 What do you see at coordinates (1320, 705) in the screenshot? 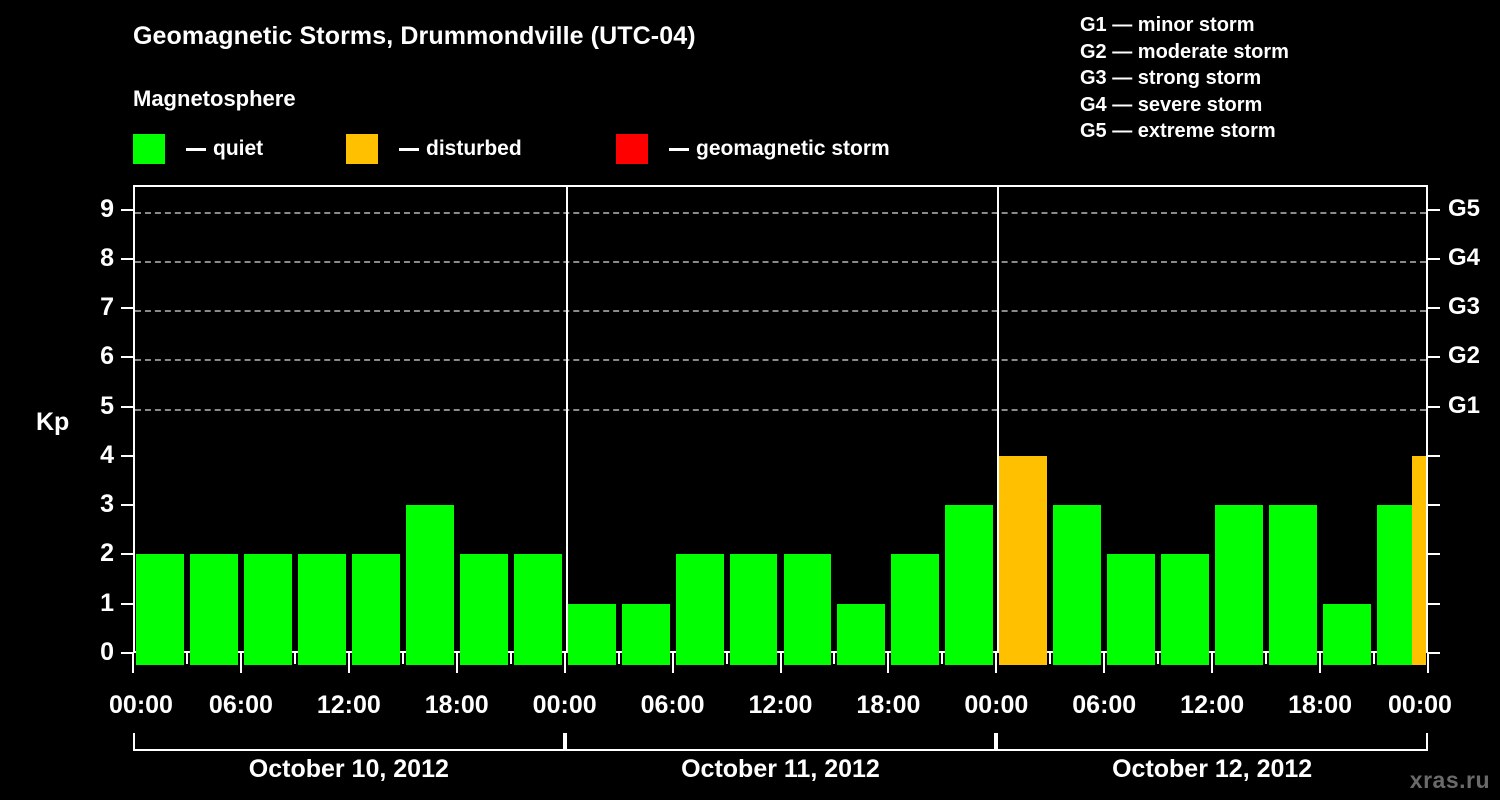
I see `x-tick-label-11: 18:00` at bounding box center [1320, 705].